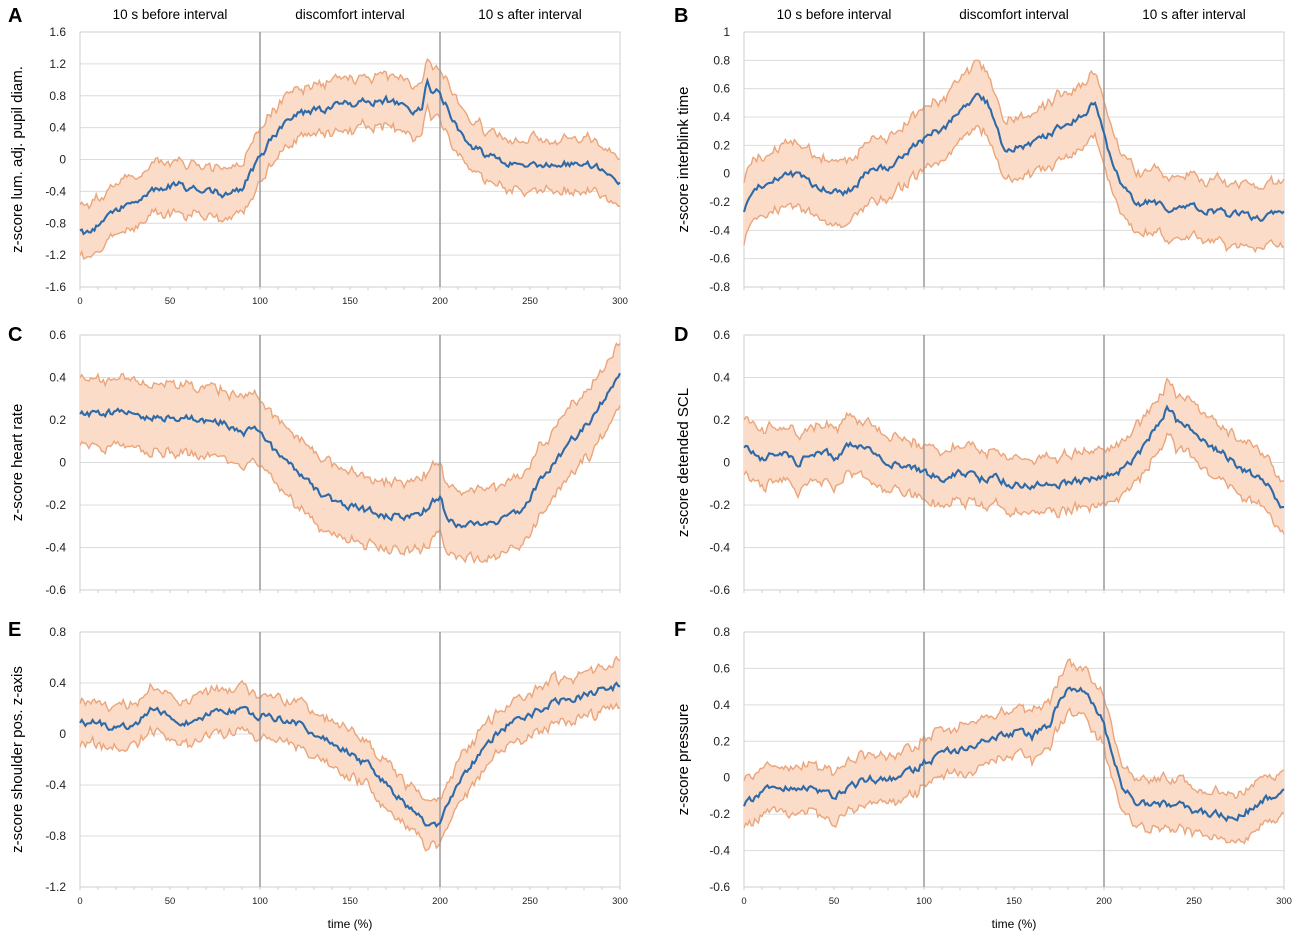  I want to click on y-tick-label: -1.6, so click(55, 287).